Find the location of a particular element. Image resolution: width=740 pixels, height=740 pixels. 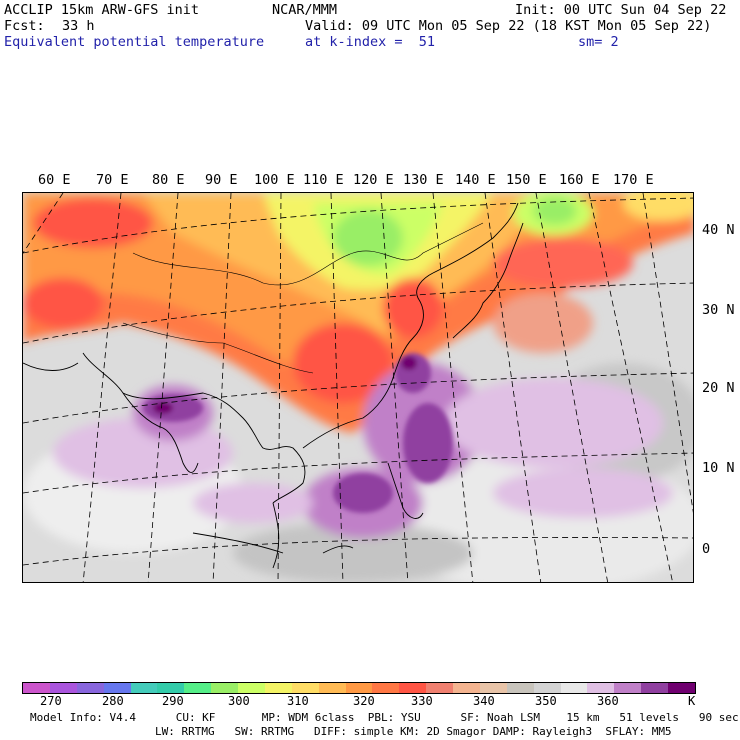

lon-label: 70 E is located at coordinates (112, 180).